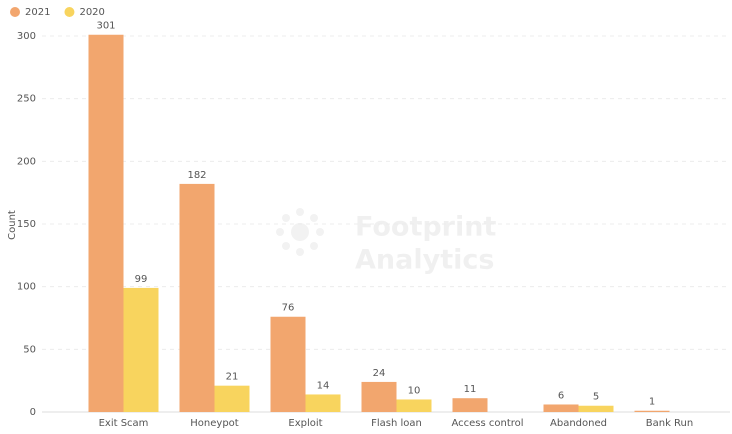  What do you see at coordinates (414, 390) in the screenshot?
I see `value-label: 10` at bounding box center [414, 390].